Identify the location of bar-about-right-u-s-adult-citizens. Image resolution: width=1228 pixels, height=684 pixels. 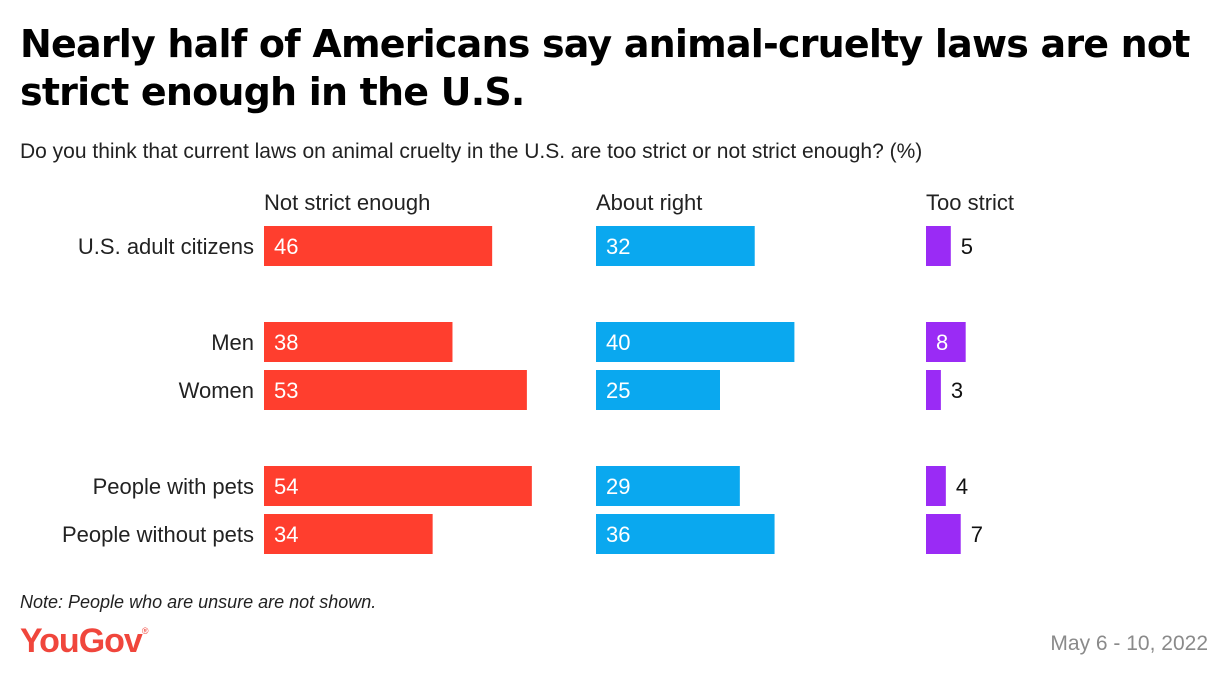
(675, 246).